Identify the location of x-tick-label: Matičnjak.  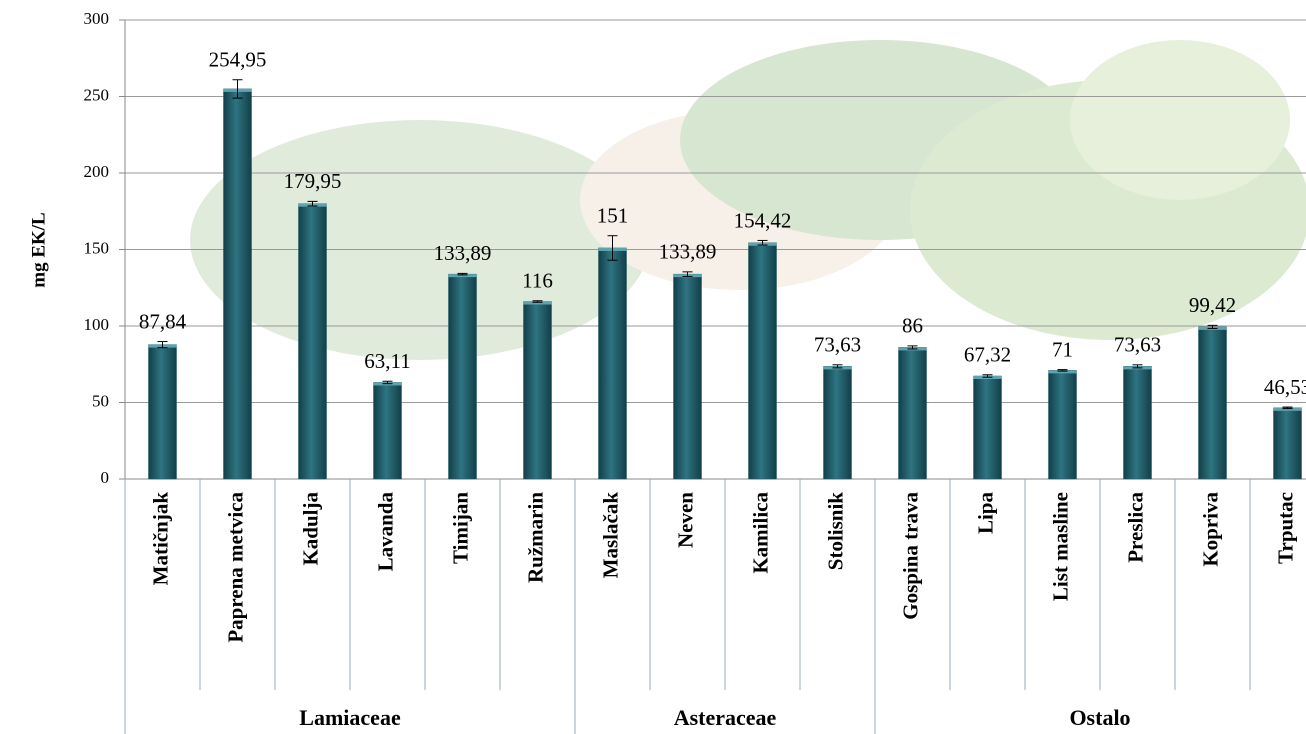
(160, 539).